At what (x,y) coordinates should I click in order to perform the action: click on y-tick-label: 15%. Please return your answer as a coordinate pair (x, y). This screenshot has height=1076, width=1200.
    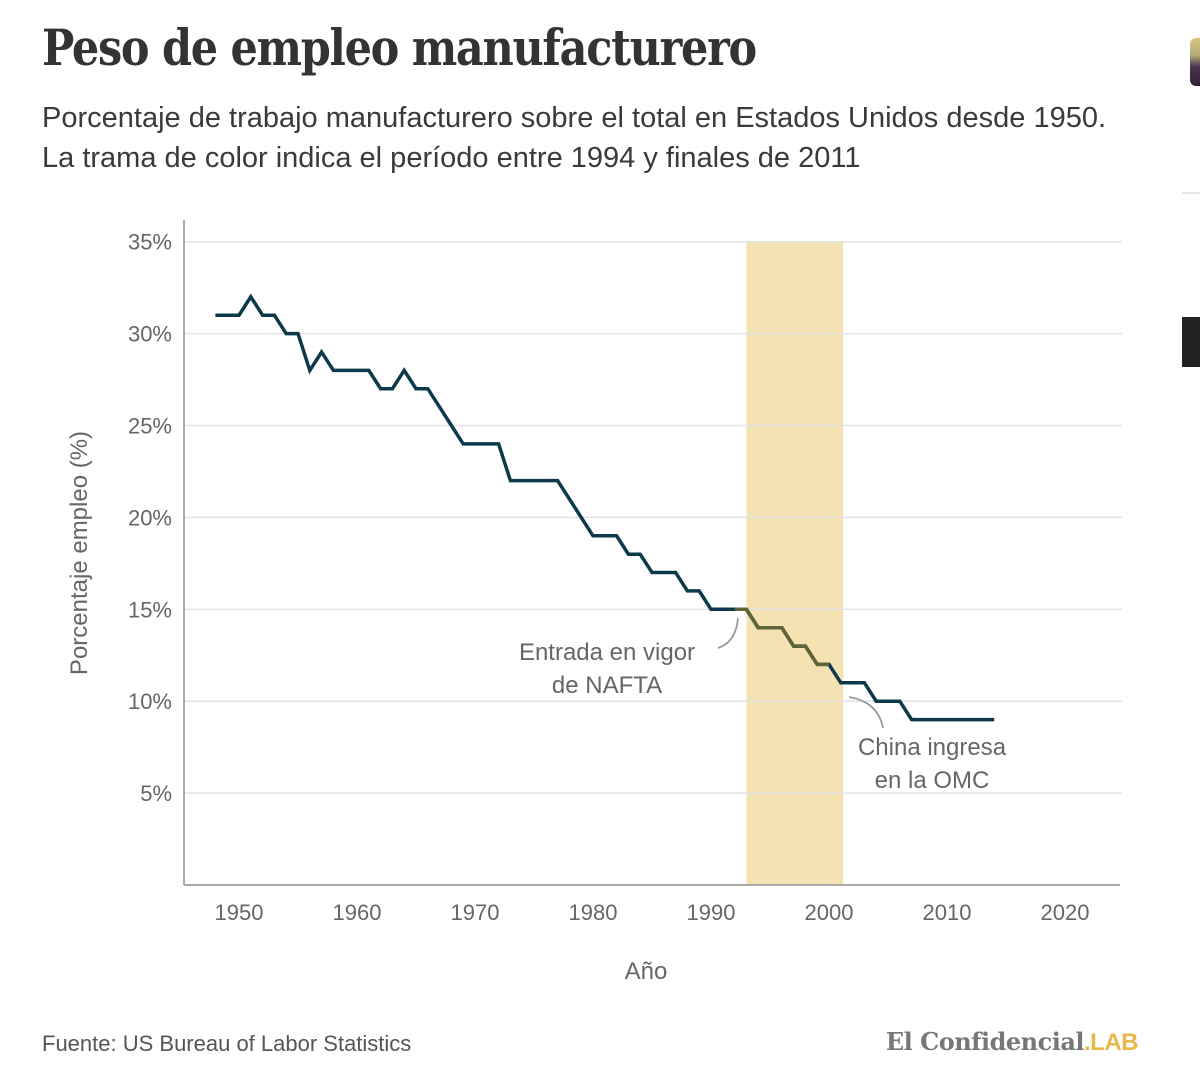
    Looking at the image, I should click on (150, 609).